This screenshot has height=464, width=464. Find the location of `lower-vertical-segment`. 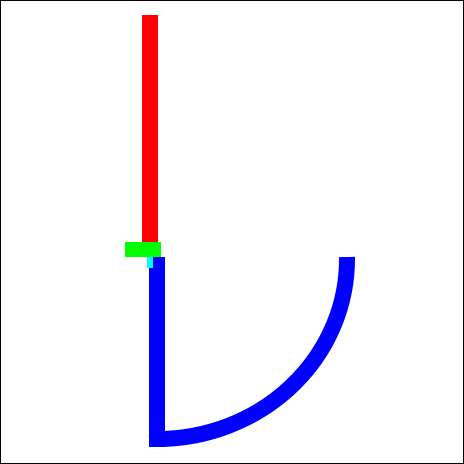

lower-vertical-segment is located at coordinates (157, 352).